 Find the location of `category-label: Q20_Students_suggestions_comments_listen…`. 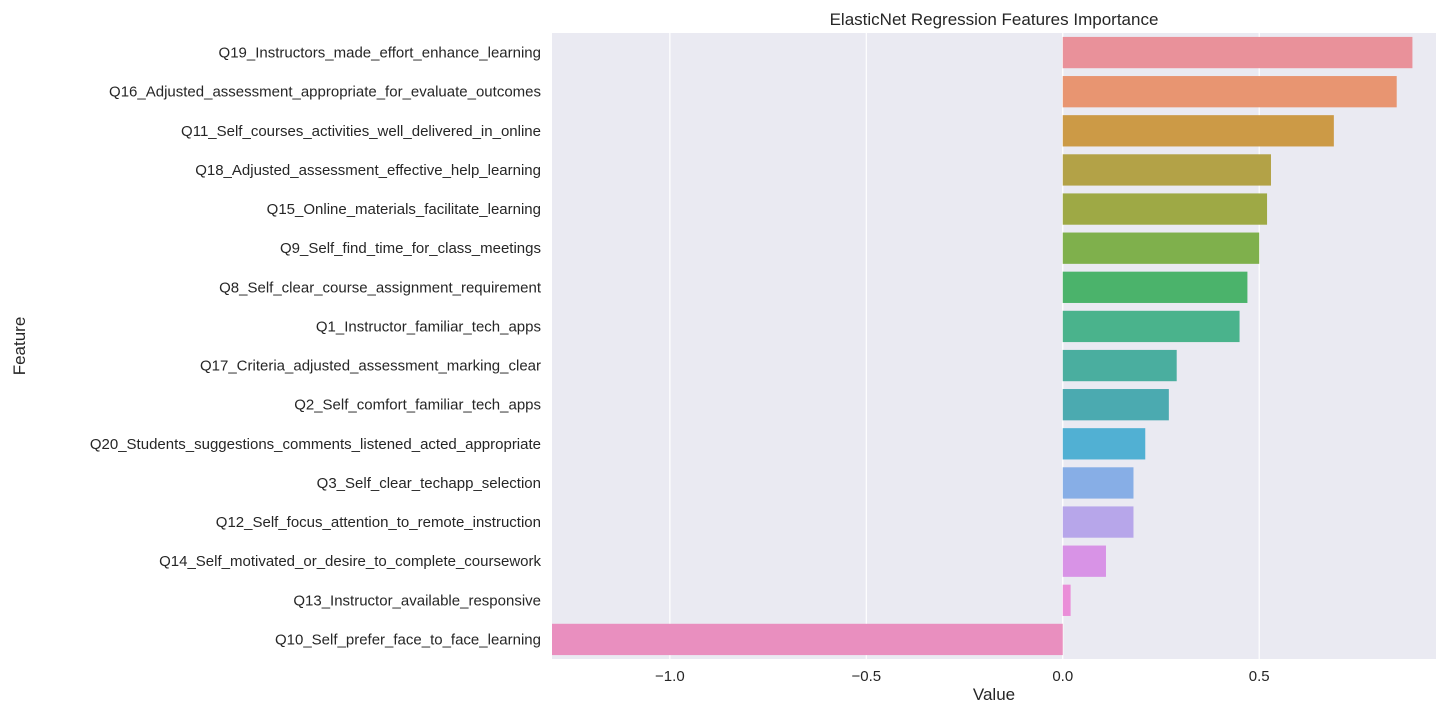

category-label: Q20_Students_suggestions_comments_listen… is located at coordinates (315, 444).